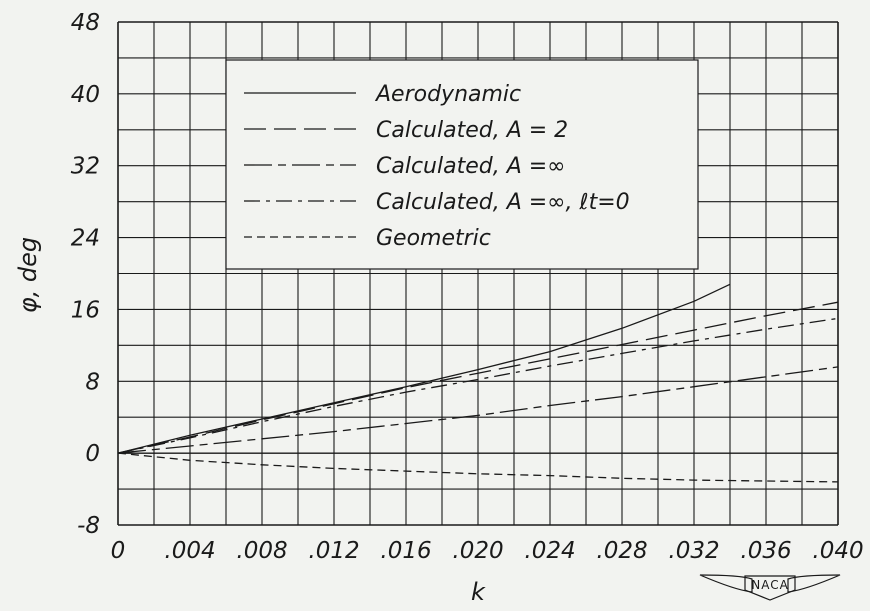 Image resolution: width=870 pixels, height=611 pixels. What do you see at coordinates (261, 551) in the screenshot?
I see `x-tick-label: .008` at bounding box center [261, 551].